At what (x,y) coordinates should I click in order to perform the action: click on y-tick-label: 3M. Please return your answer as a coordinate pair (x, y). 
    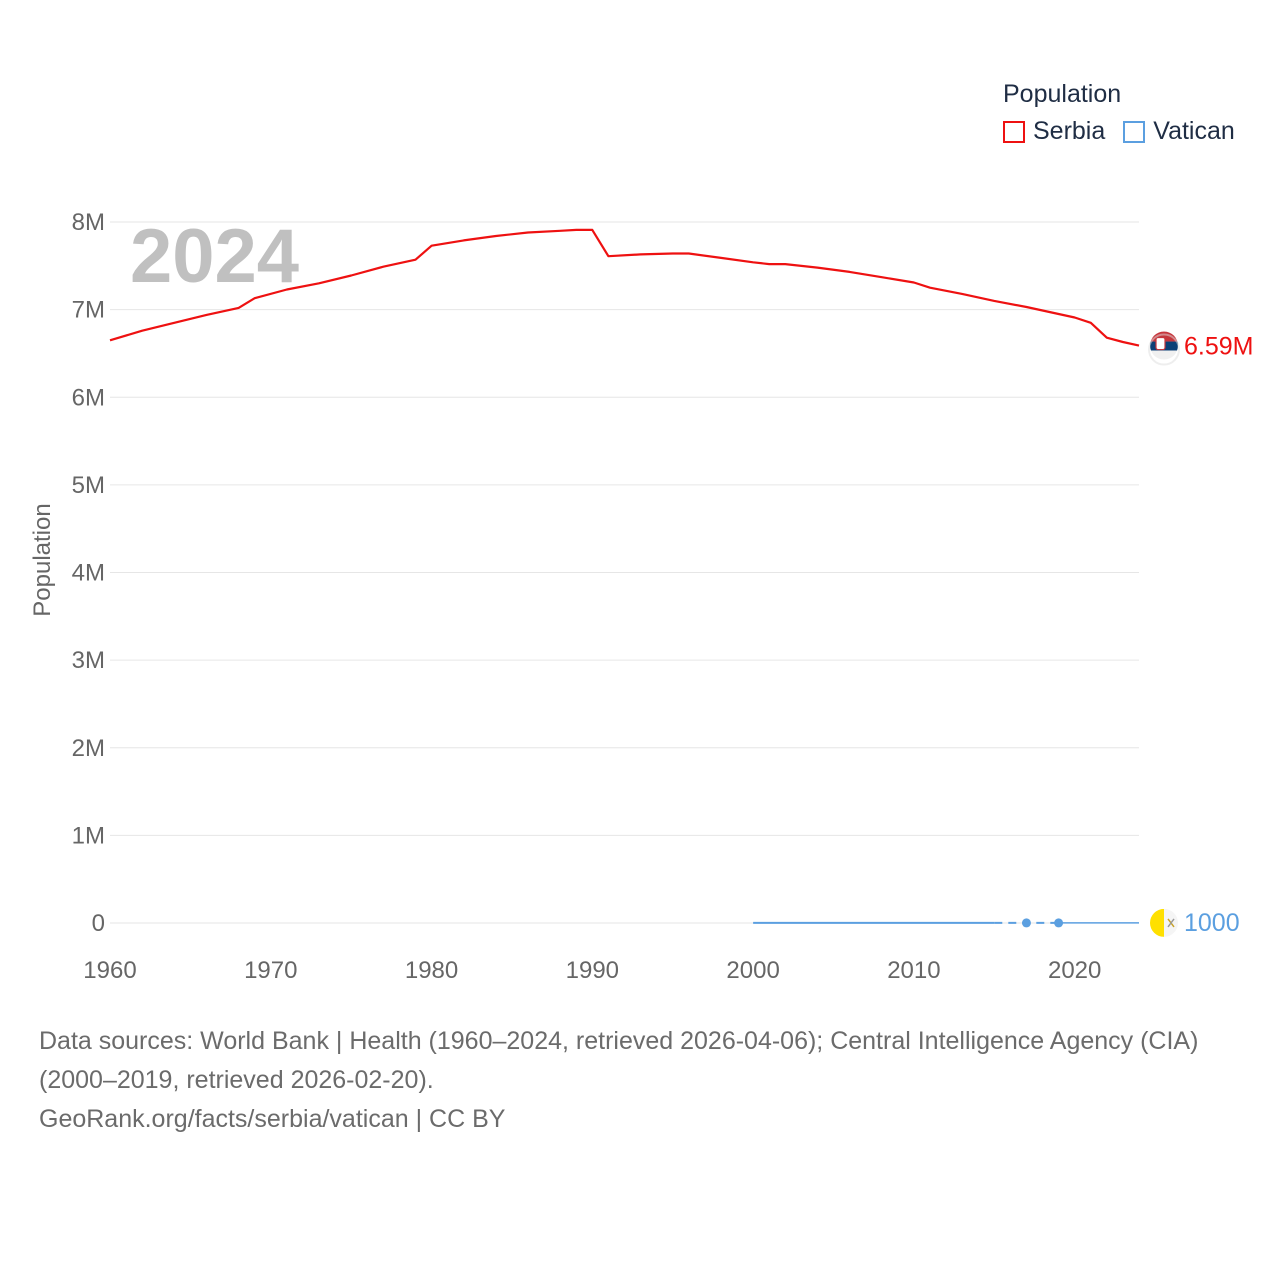
    Looking at the image, I should click on (88, 660).